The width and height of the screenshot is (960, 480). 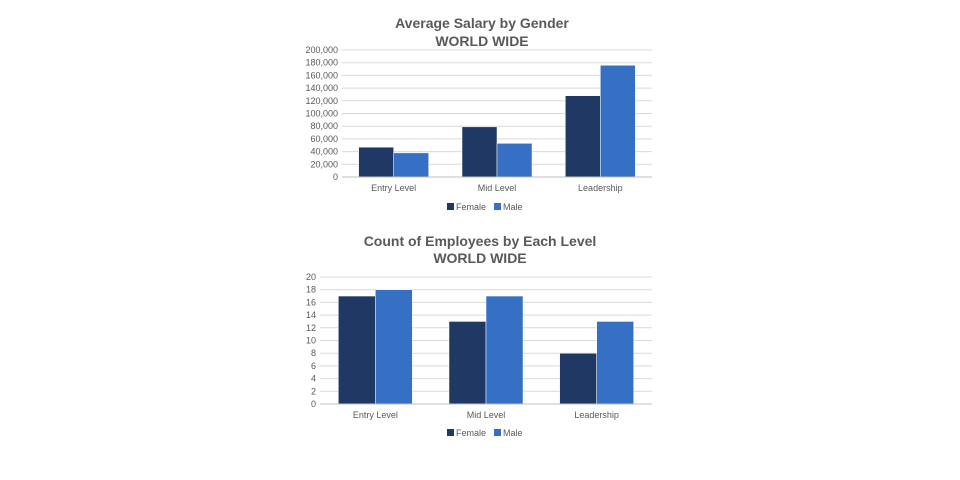 I want to click on y-tick-label: 16, so click(x=311, y=302).